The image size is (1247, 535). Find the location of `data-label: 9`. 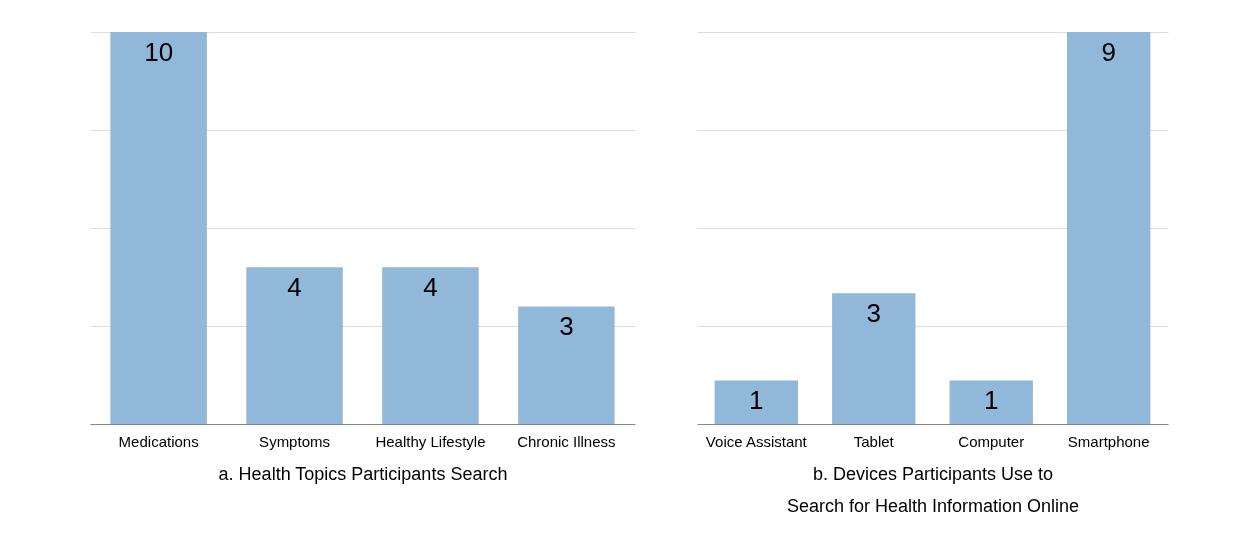

data-label: 9 is located at coordinates (1108, 52).